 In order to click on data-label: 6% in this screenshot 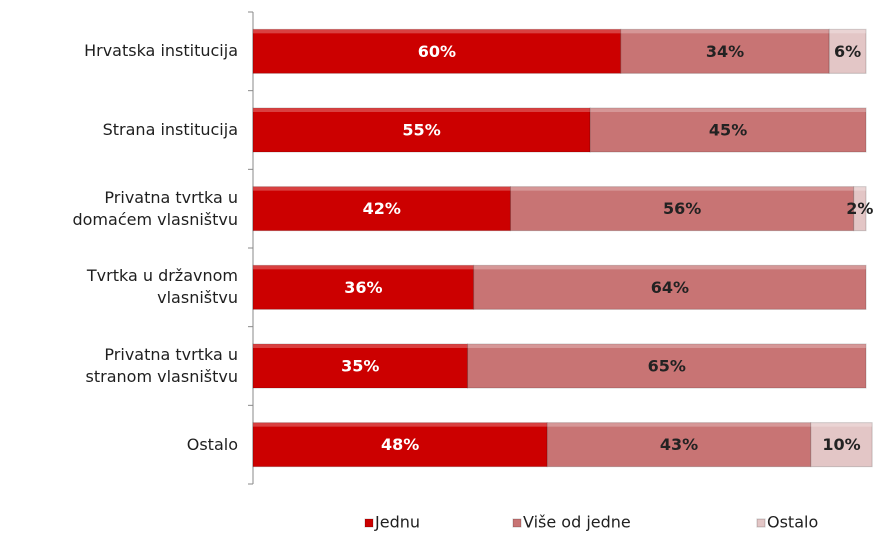, I will do `click(847, 51)`.